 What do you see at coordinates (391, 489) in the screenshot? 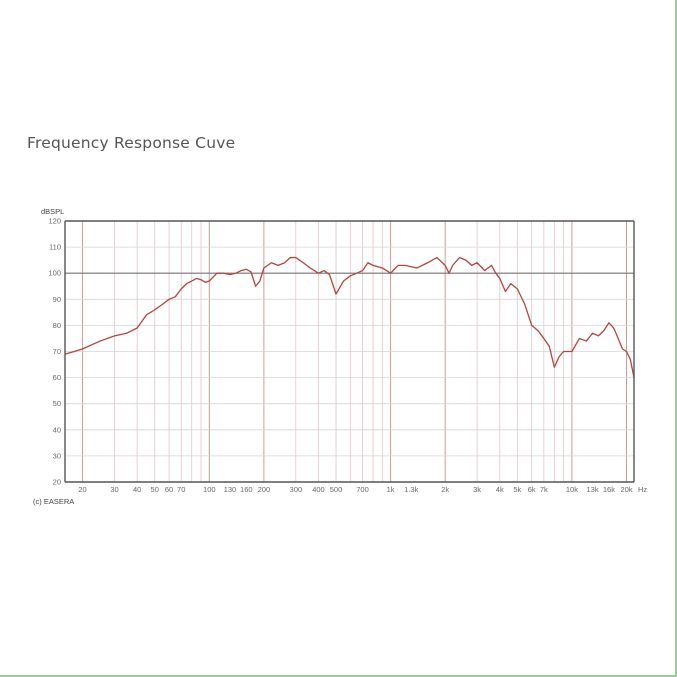
I see `x-tick-label: 1k` at bounding box center [391, 489].